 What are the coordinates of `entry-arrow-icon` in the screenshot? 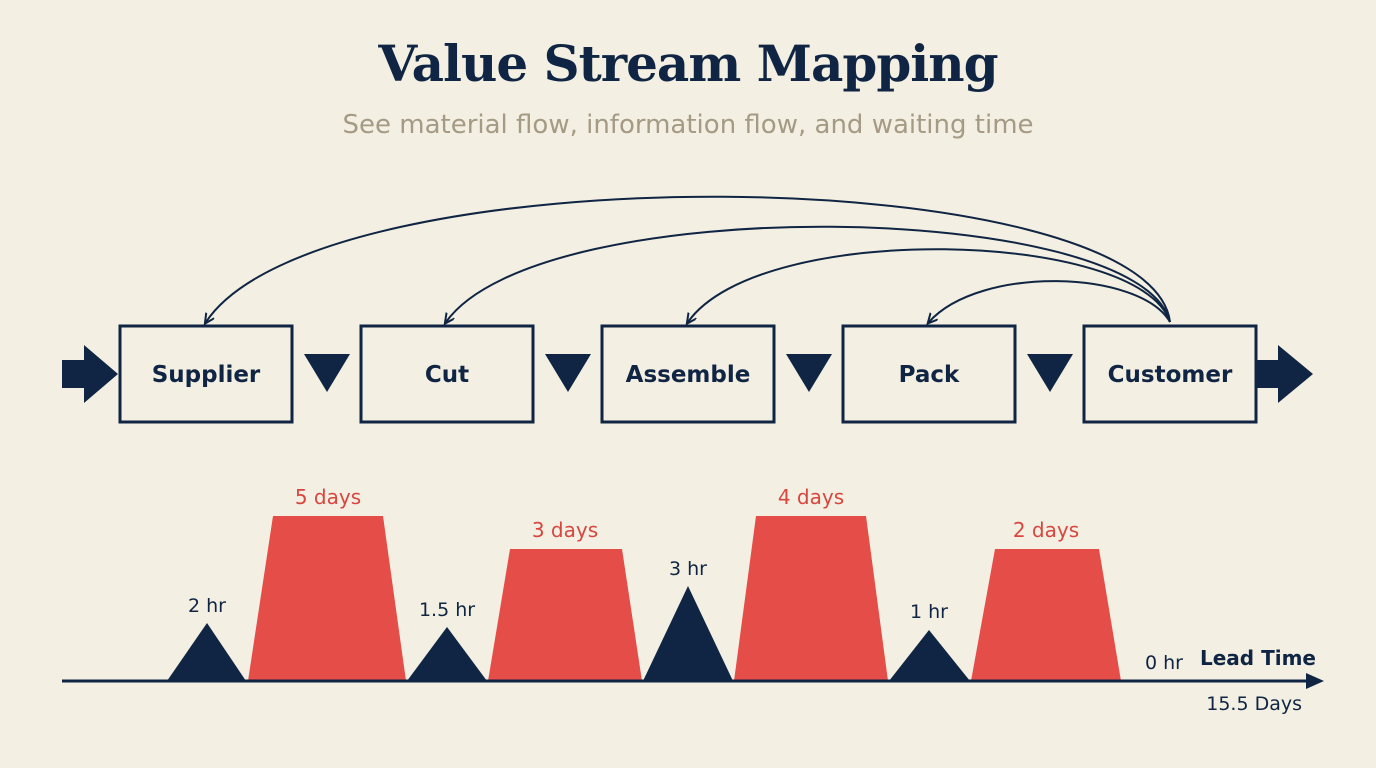 It's located at (90, 374).